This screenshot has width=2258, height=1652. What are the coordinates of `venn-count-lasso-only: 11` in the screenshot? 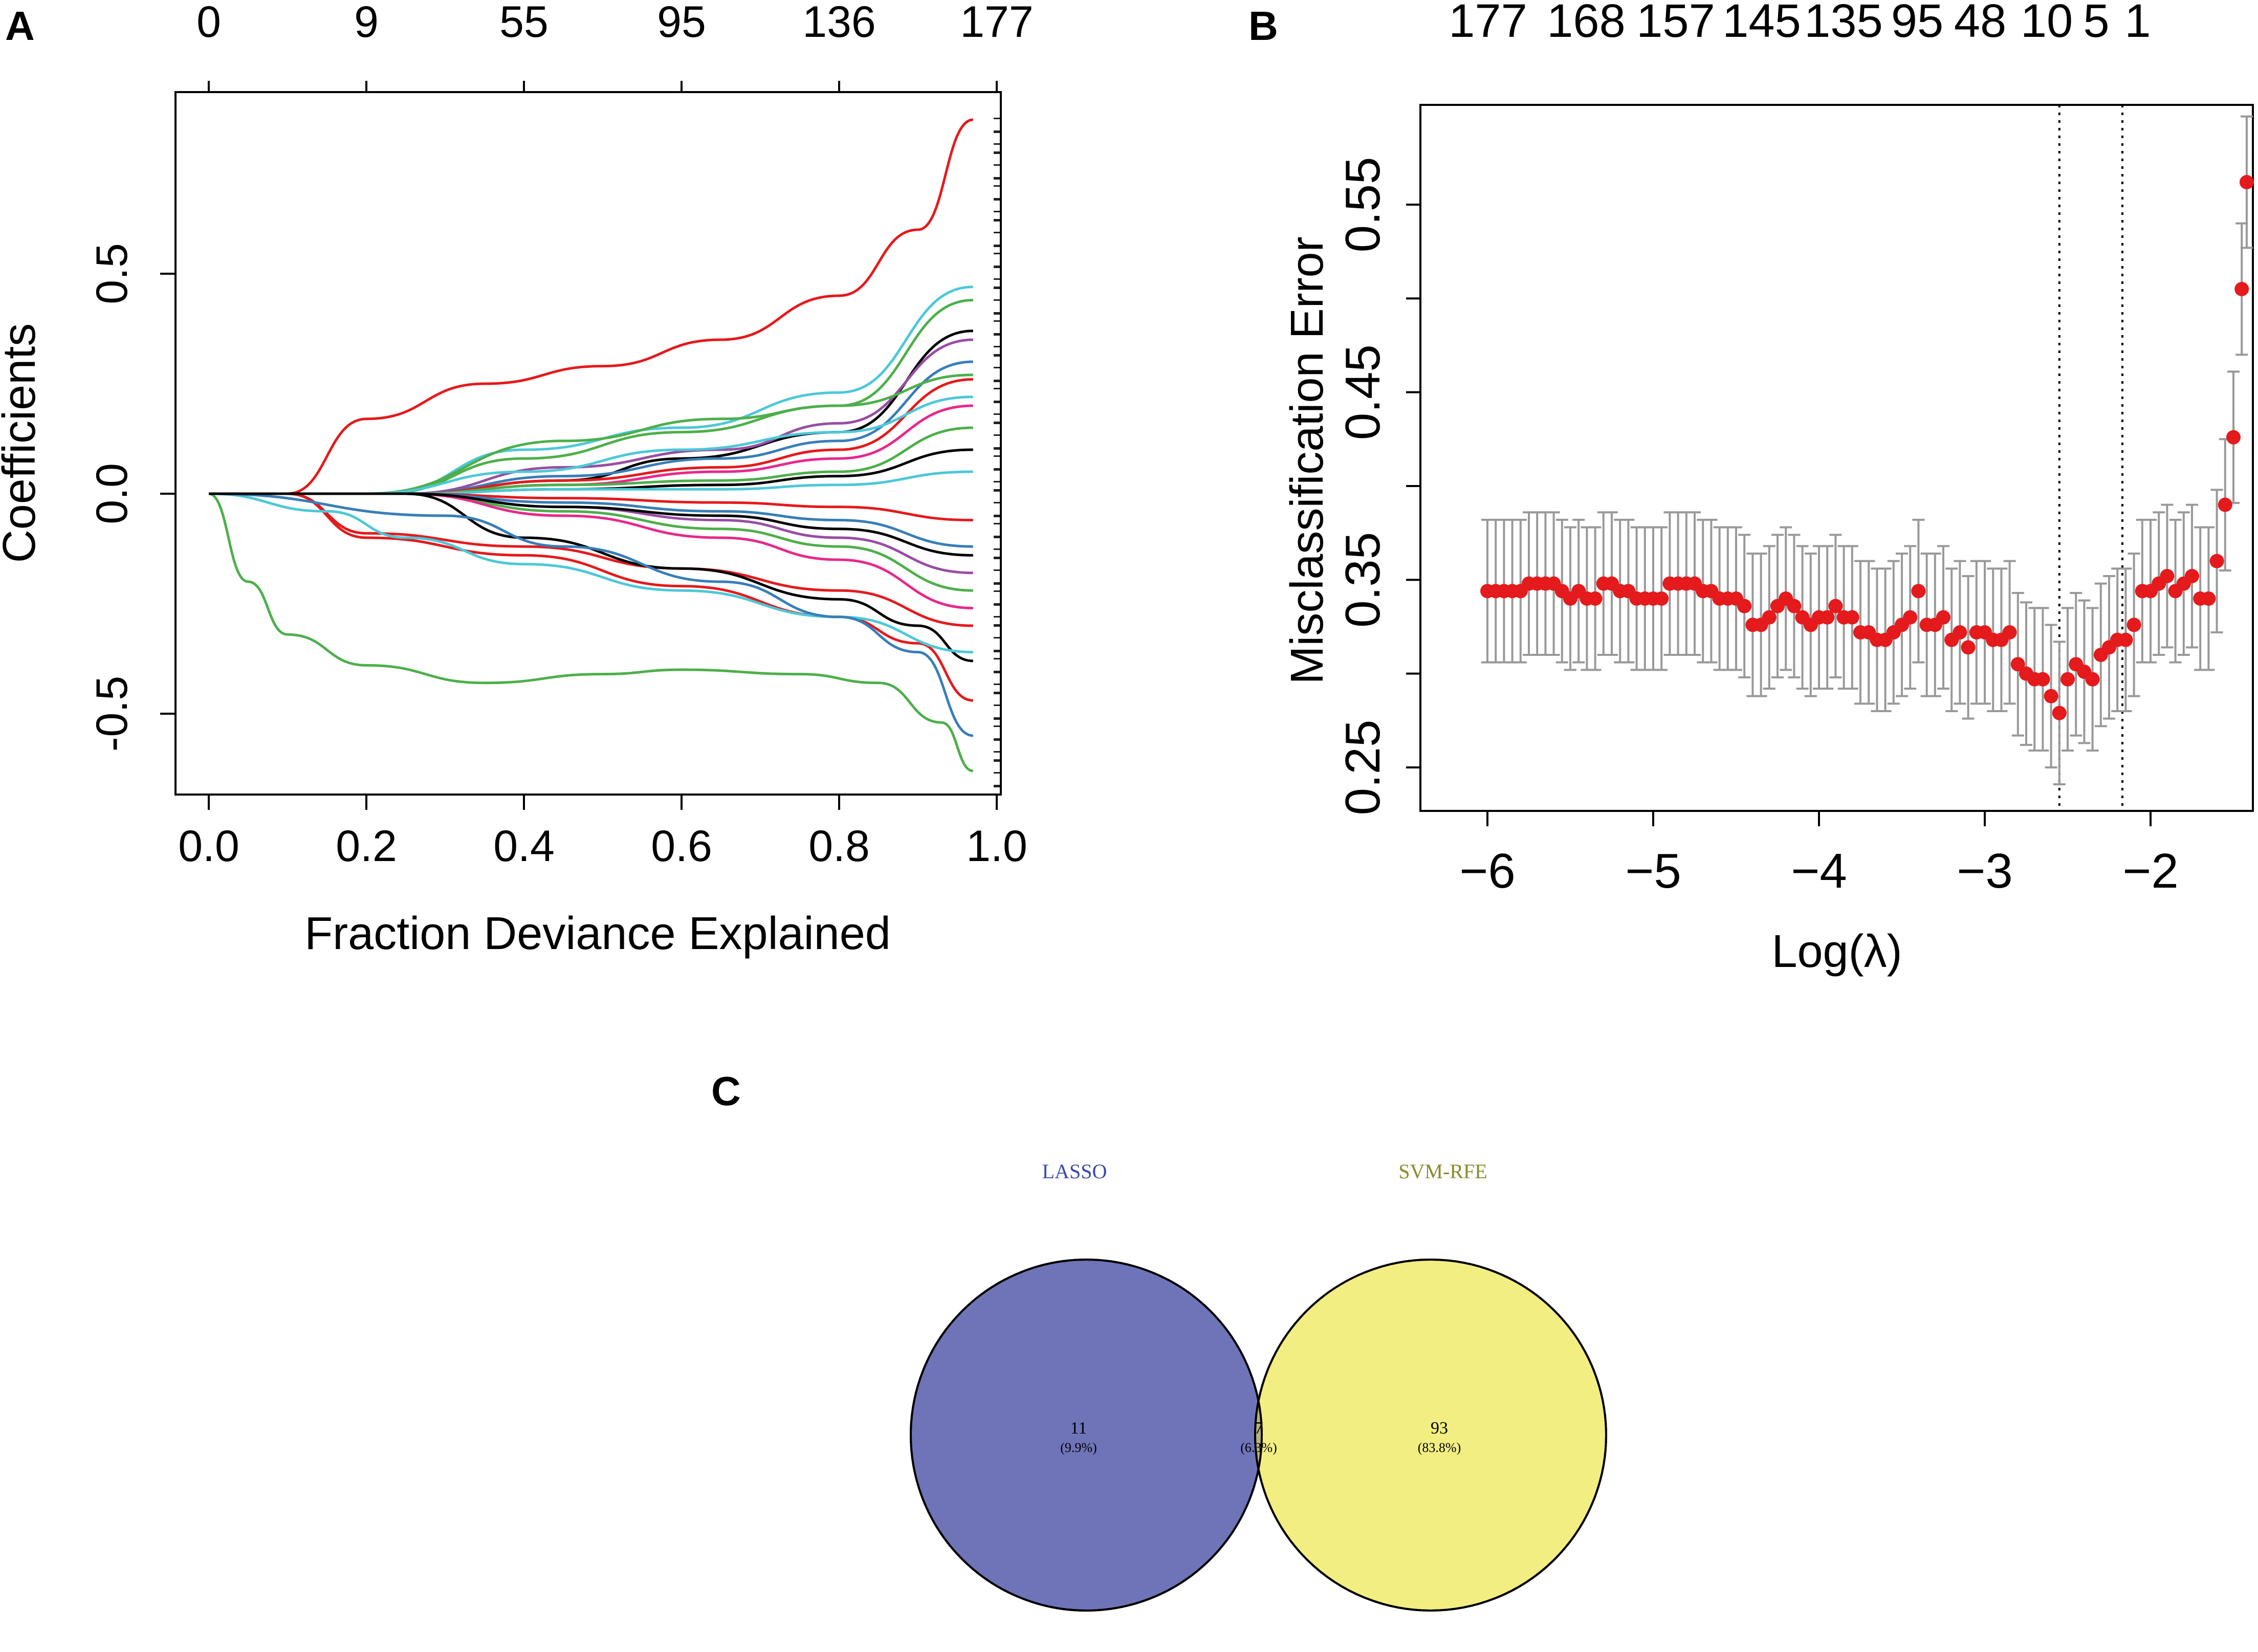 It's located at (1078, 1428).